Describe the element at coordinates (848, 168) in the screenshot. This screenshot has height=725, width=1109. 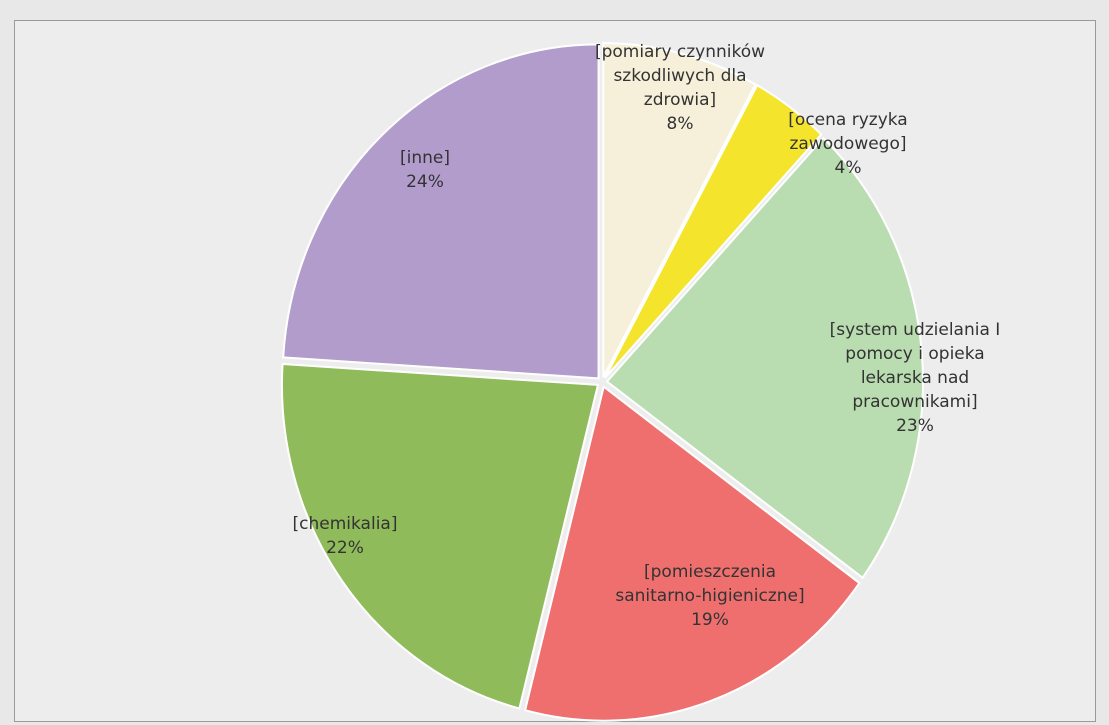
I see `value-label: 4%` at that location.